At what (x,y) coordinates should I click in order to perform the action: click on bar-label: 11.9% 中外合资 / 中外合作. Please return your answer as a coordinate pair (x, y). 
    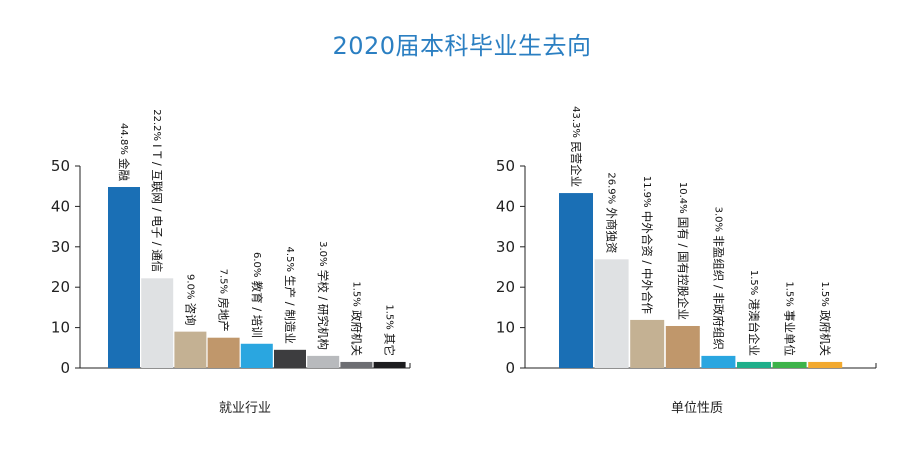
    Looking at the image, I should click on (648, 245).